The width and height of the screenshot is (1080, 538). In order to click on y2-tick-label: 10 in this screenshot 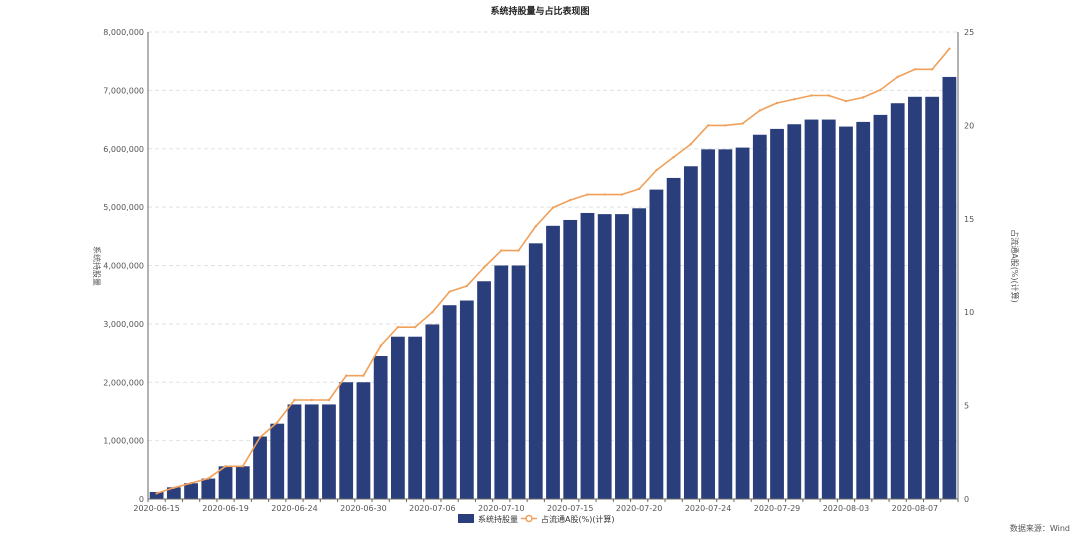, I will do `click(969, 312)`.